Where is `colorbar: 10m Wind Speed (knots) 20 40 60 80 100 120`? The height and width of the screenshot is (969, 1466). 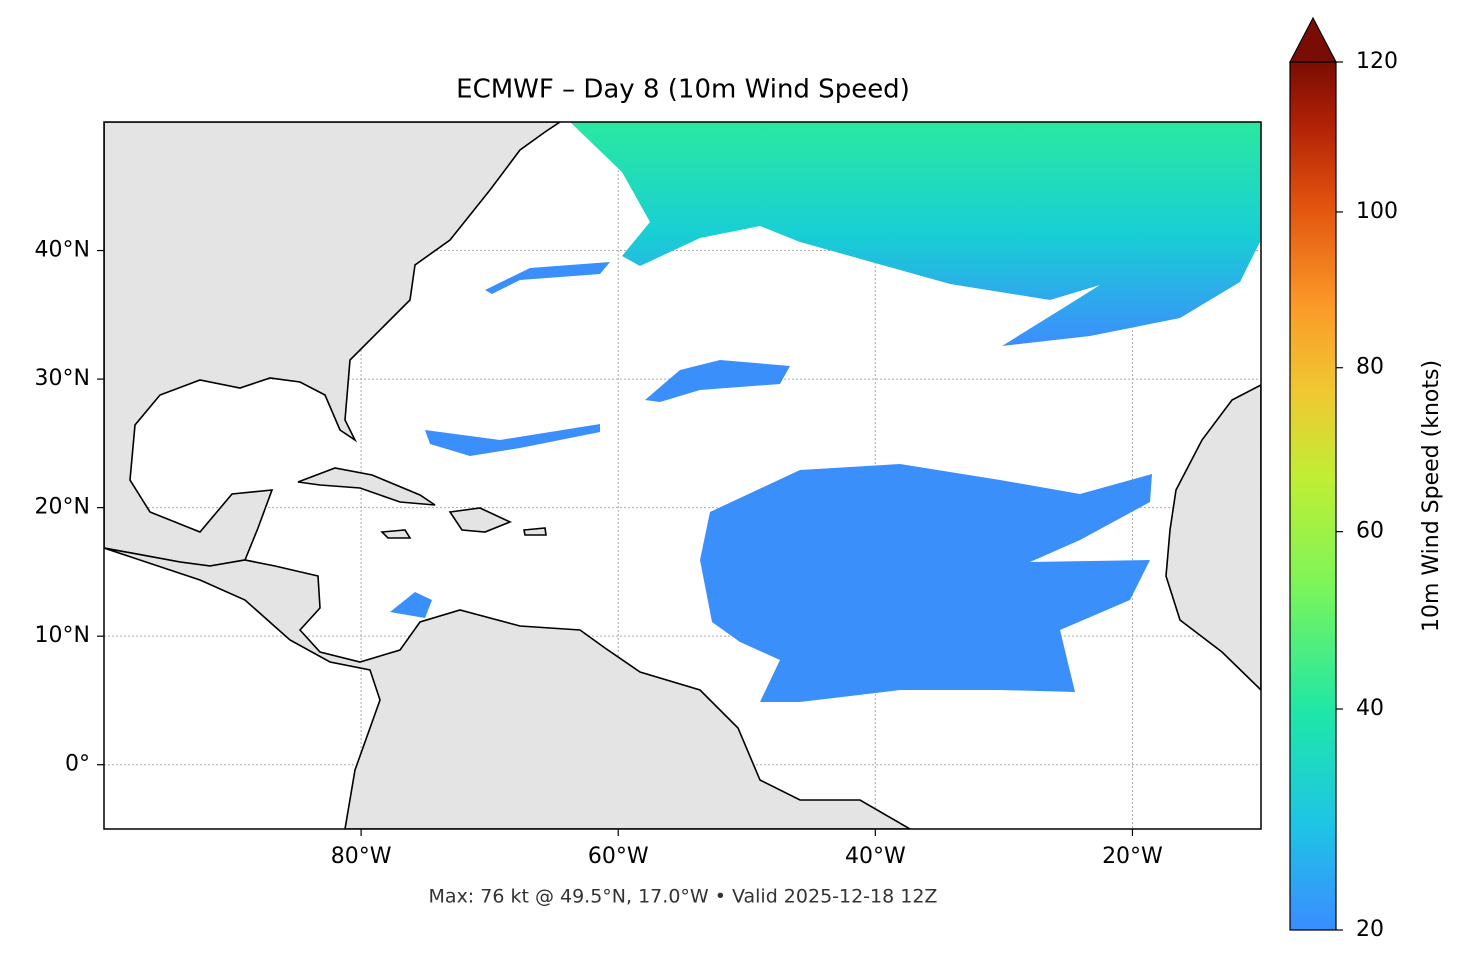 colorbar: 10m Wind Speed (knots) 20 40 60 80 100 120 is located at coordinates (1366, 479).